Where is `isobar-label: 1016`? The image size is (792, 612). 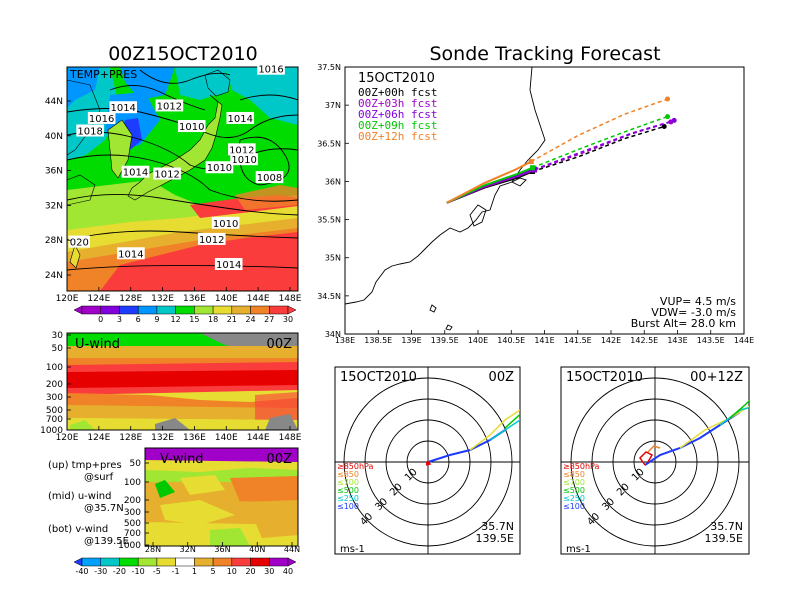 isobar-label: 1016 is located at coordinates (101, 119).